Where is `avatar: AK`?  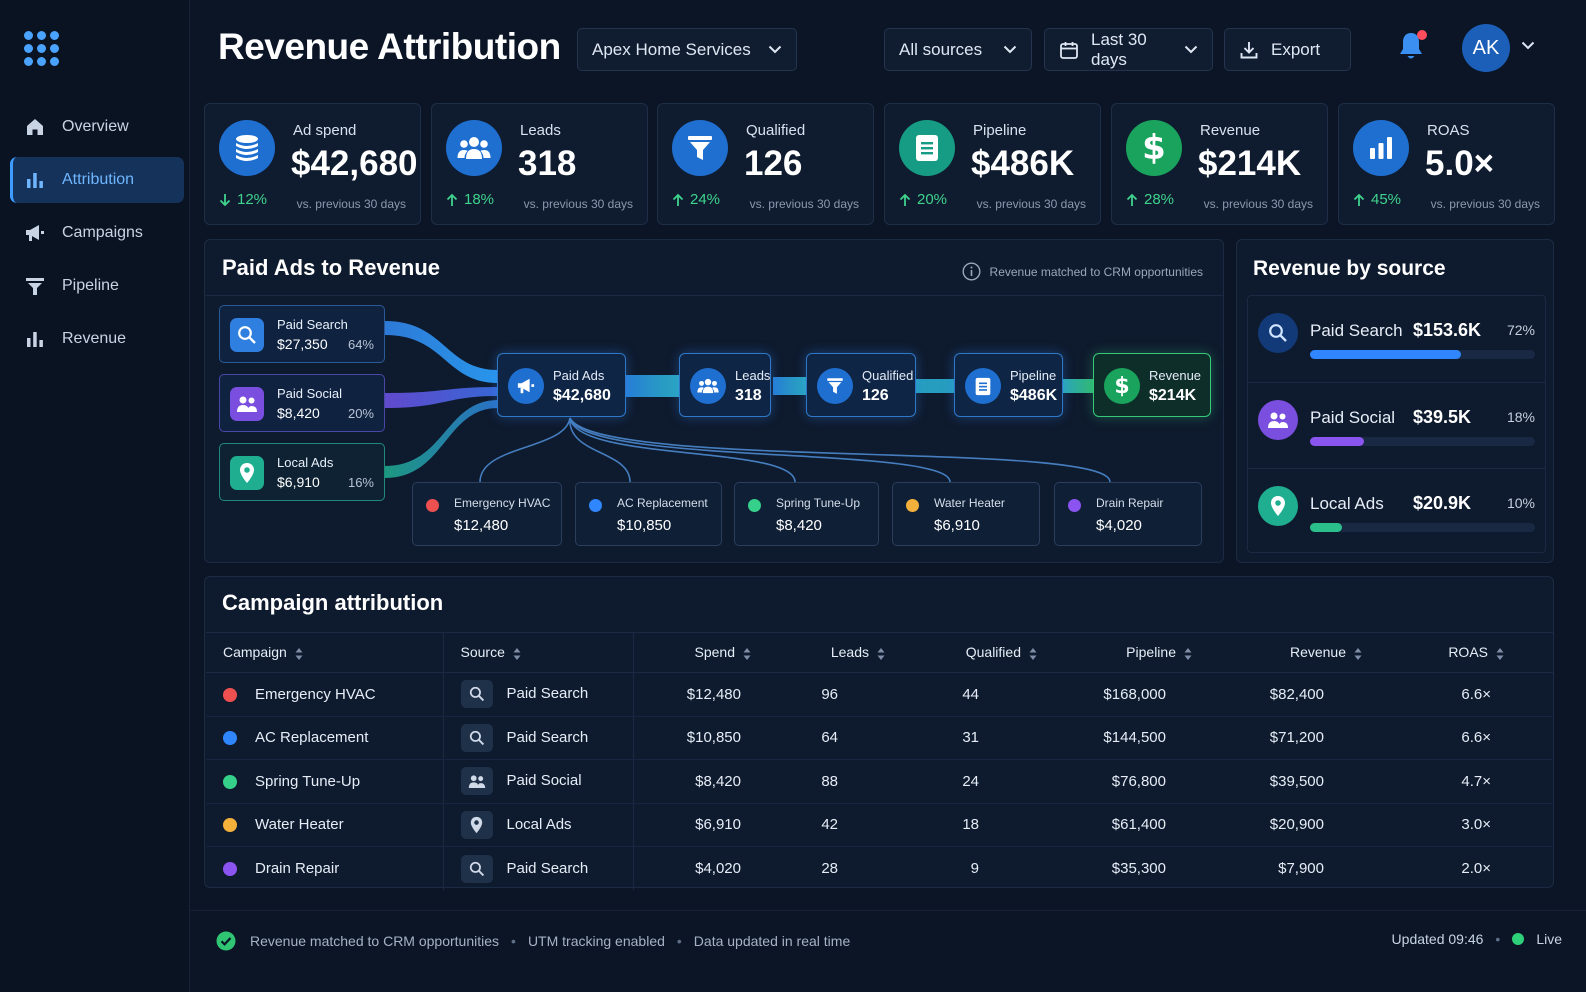 avatar: AK is located at coordinates (1486, 48).